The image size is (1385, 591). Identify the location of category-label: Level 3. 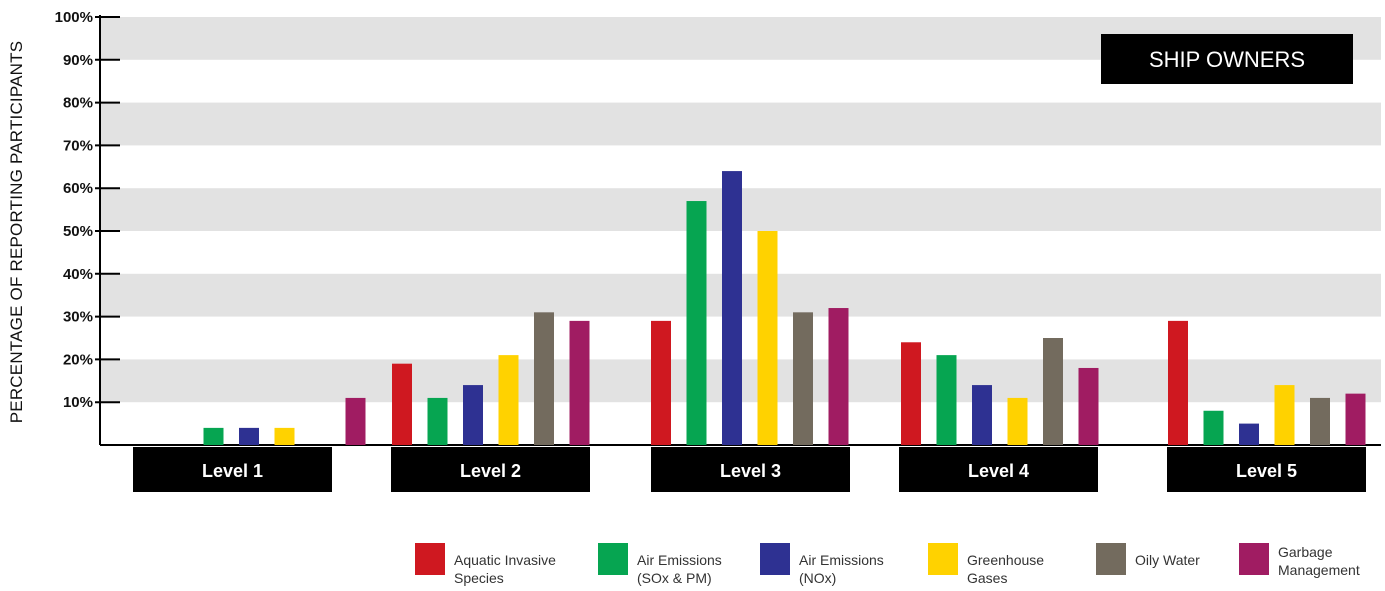
(750, 471).